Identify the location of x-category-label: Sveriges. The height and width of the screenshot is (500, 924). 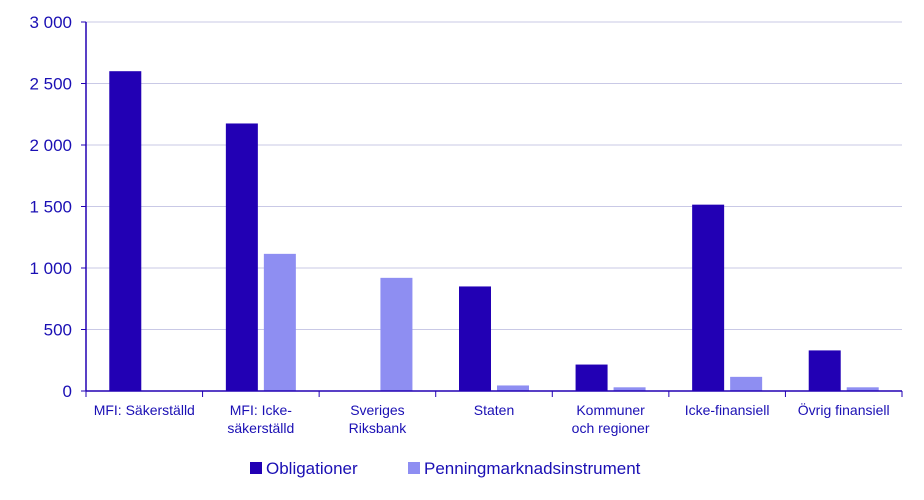
(377, 410).